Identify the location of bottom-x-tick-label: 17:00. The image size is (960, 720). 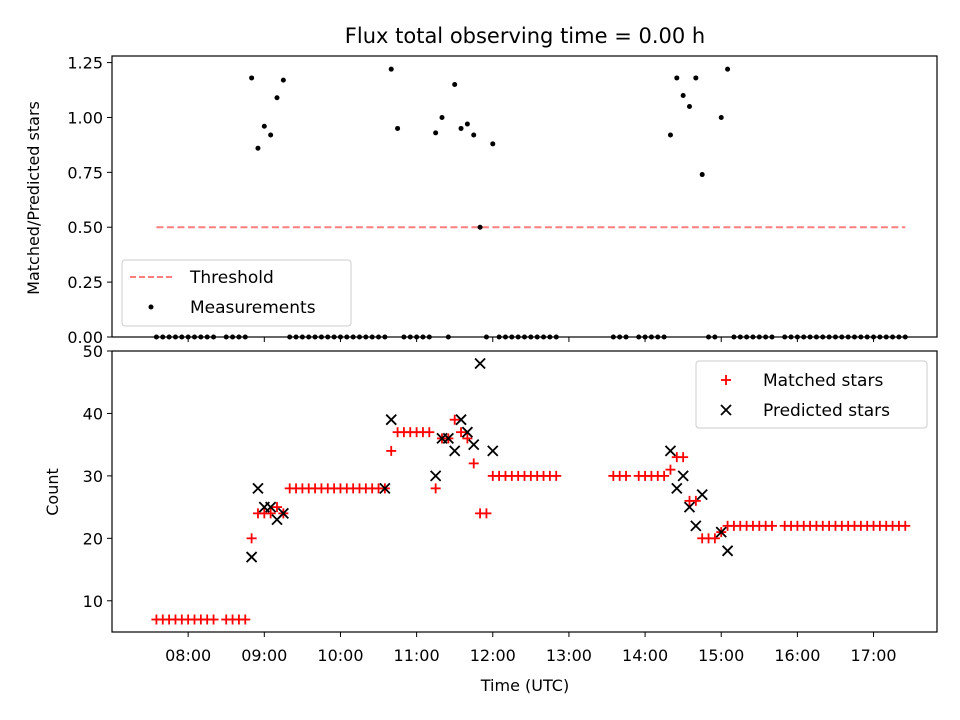
(873, 655).